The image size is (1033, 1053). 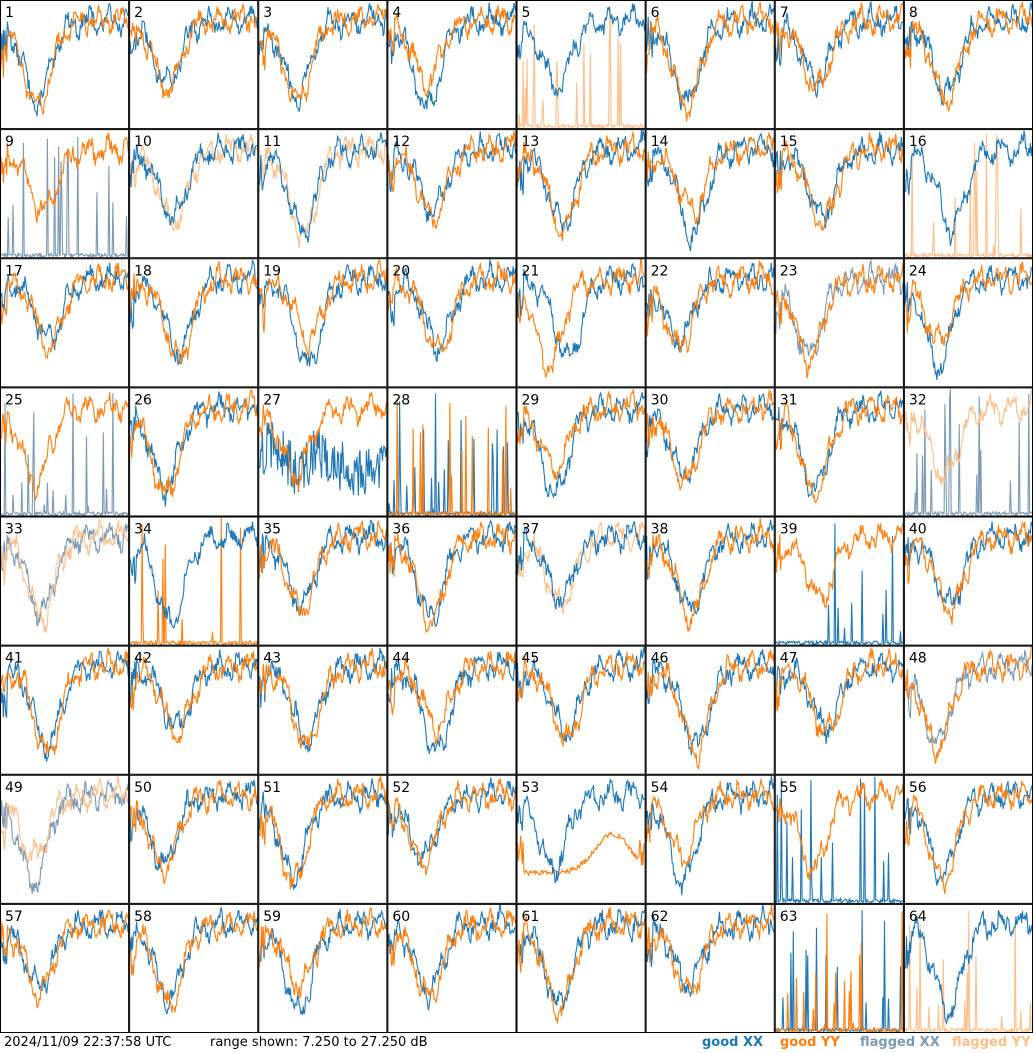 I want to click on panel-label-16: 16, so click(x=918, y=142).